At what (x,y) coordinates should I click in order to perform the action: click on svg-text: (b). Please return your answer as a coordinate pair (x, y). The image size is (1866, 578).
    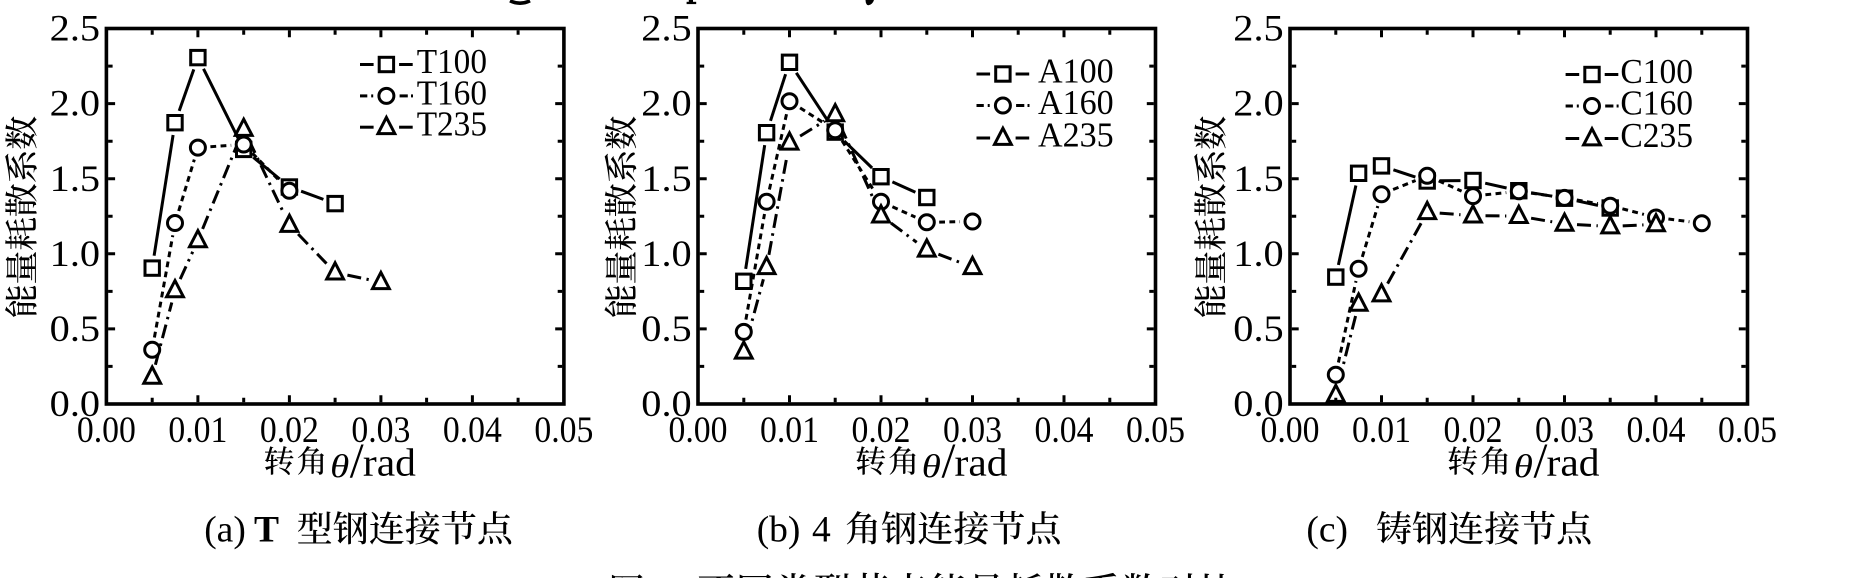
    Looking at the image, I should click on (779, 530).